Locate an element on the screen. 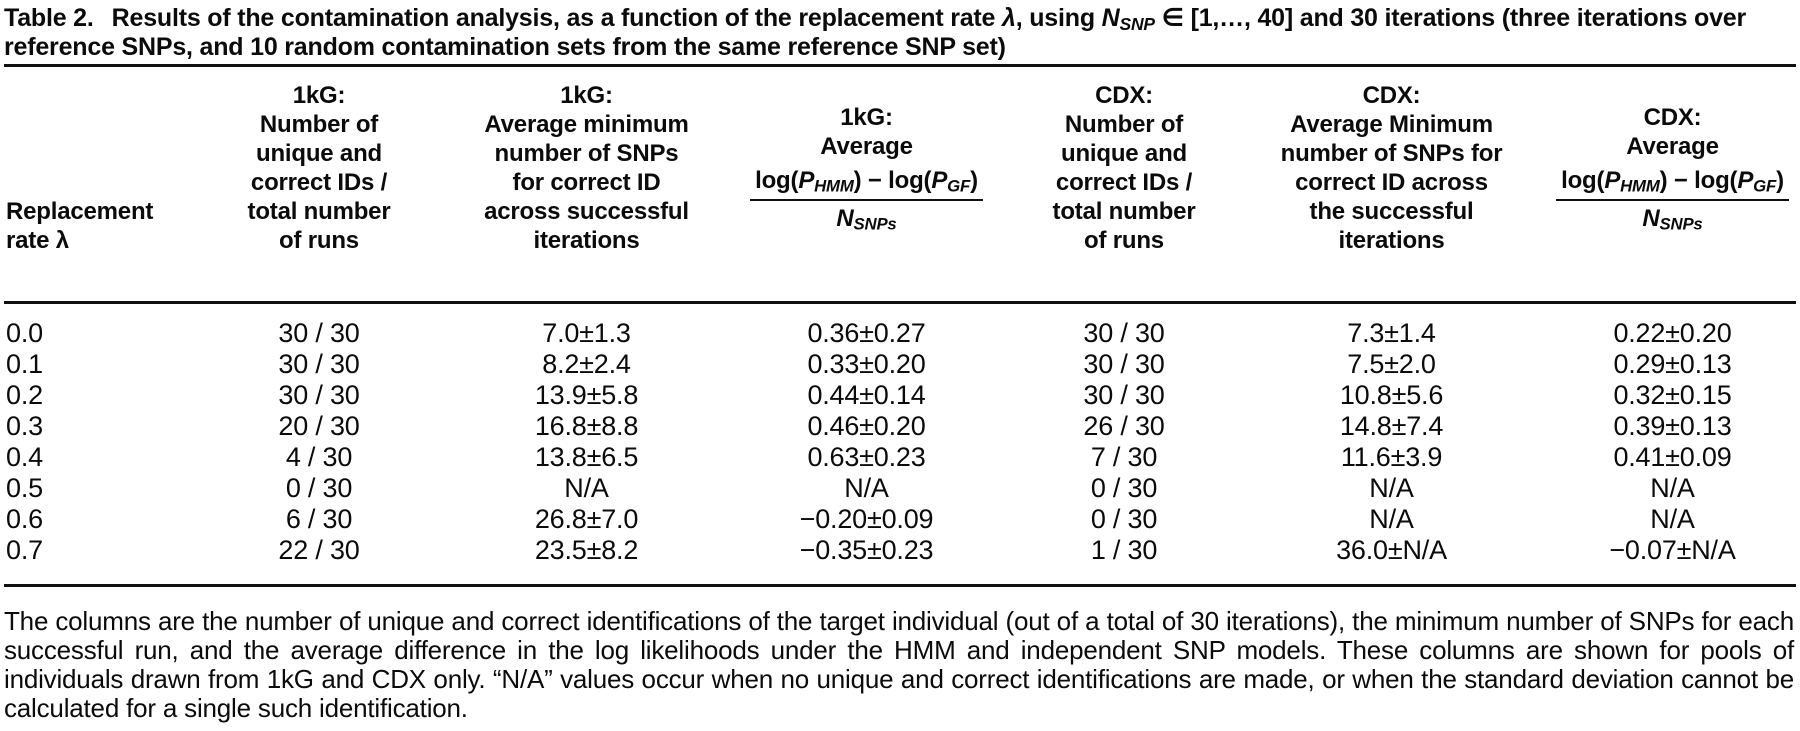  text-segment: ) is located at coordinates (974, 181).